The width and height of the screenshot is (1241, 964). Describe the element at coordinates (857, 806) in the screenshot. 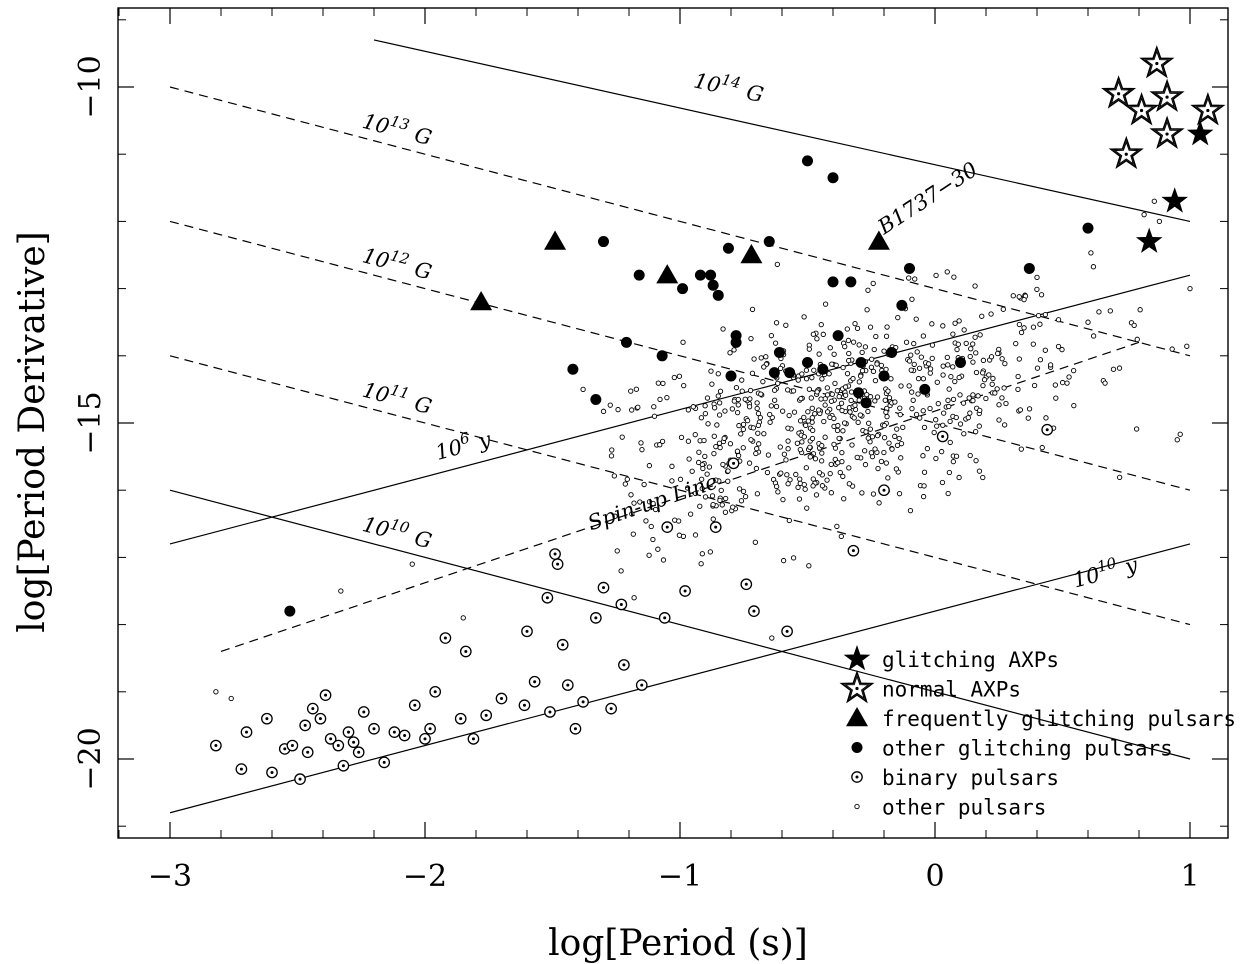

I see `legend-marker-small-open-circle` at that location.